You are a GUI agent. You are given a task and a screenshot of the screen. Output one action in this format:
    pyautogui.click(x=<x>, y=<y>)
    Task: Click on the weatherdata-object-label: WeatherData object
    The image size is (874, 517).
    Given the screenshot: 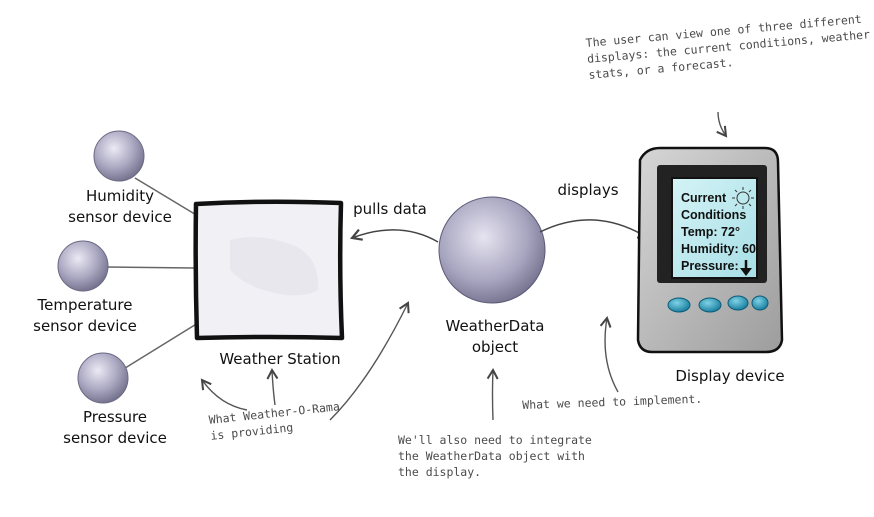 What is the action you would take?
    pyautogui.click(x=495, y=336)
    